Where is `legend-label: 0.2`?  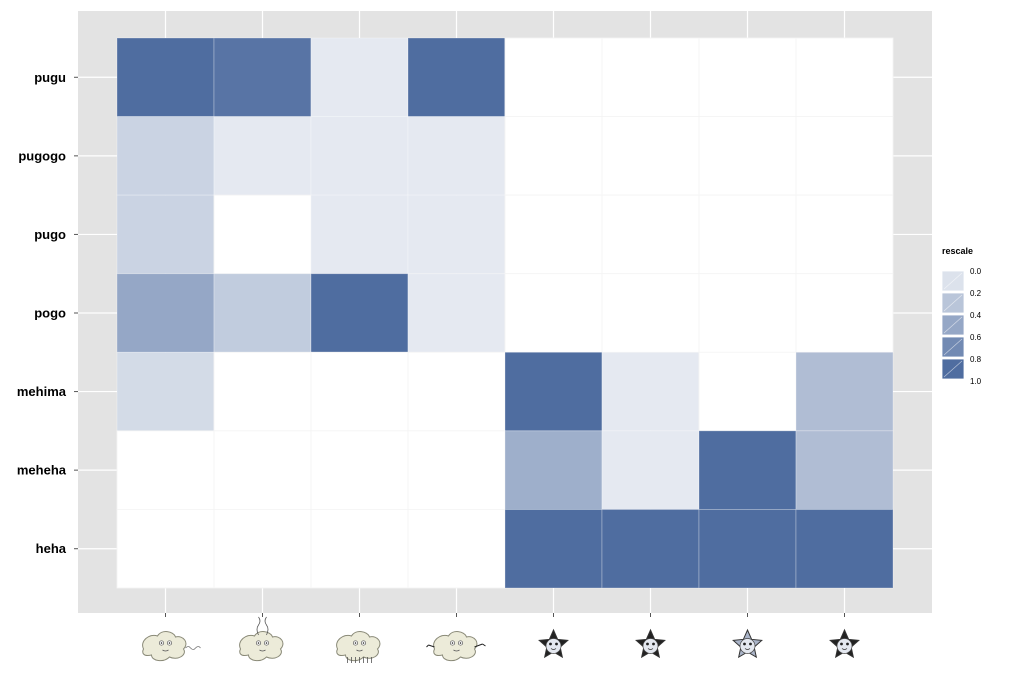 legend-label: 0.2 is located at coordinates (976, 293).